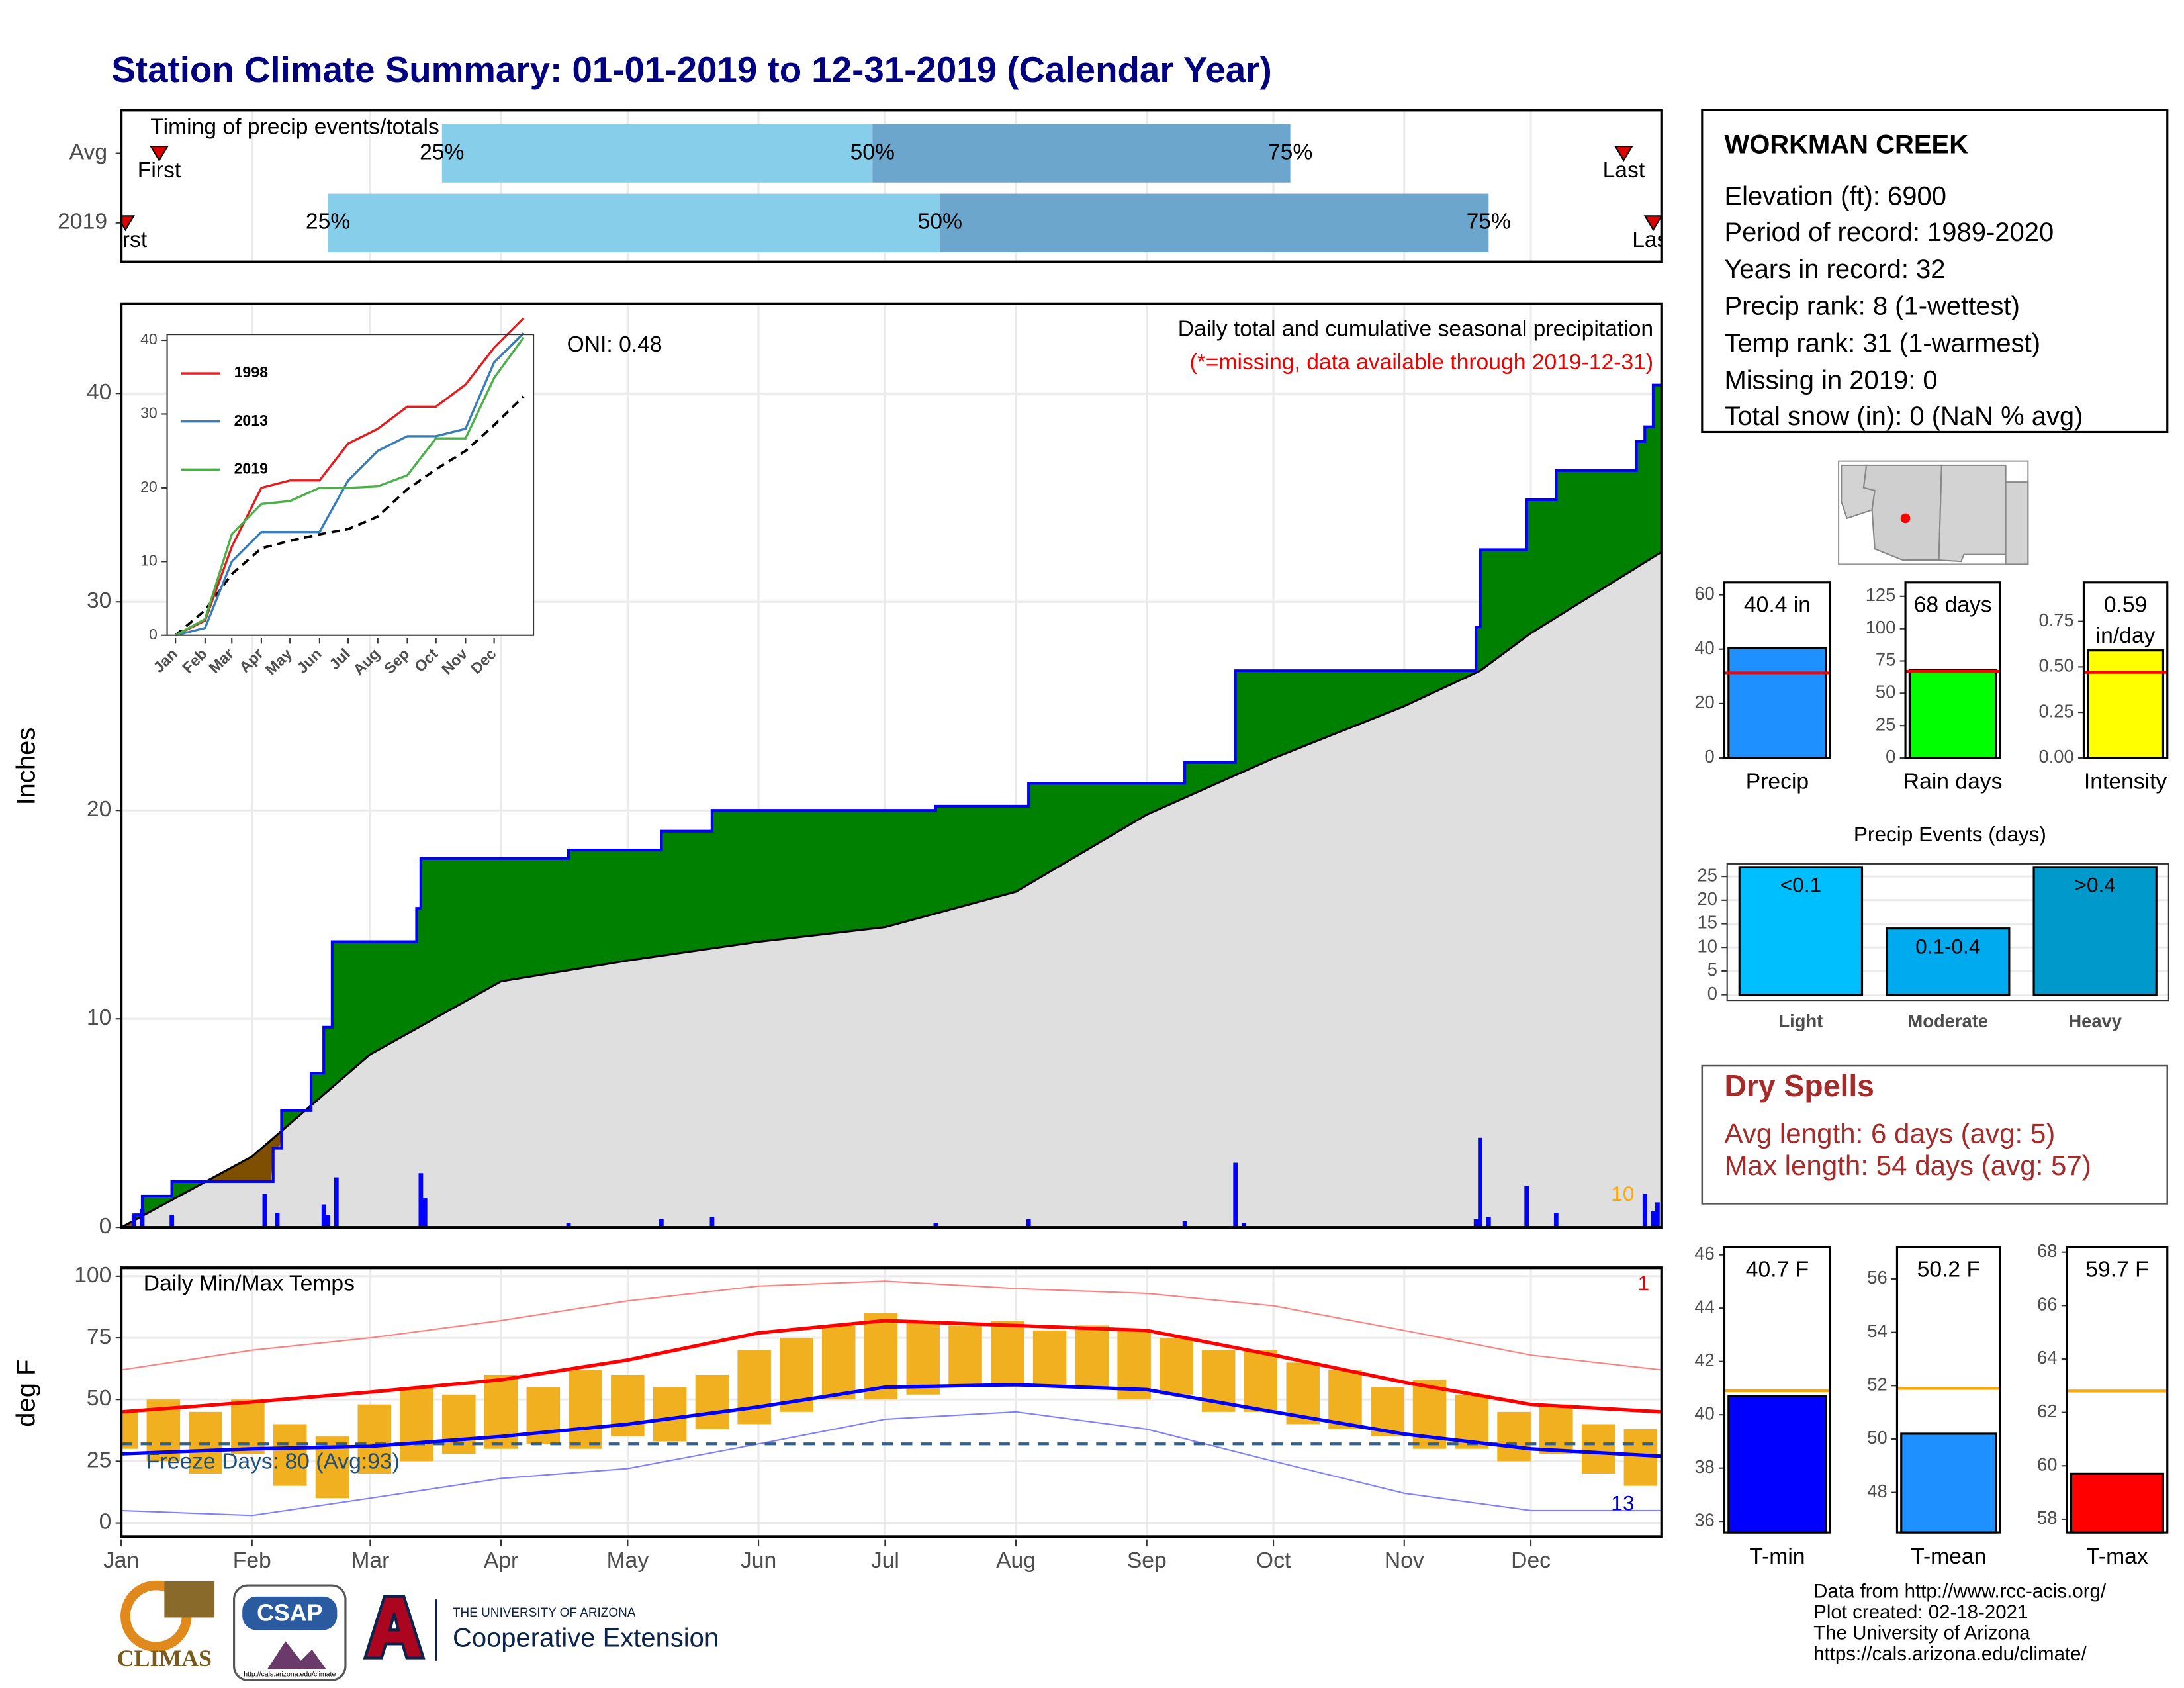  What do you see at coordinates (1950, 1654) in the screenshot?
I see `credit-line: https://cals.arizona.edu/climate/` at bounding box center [1950, 1654].